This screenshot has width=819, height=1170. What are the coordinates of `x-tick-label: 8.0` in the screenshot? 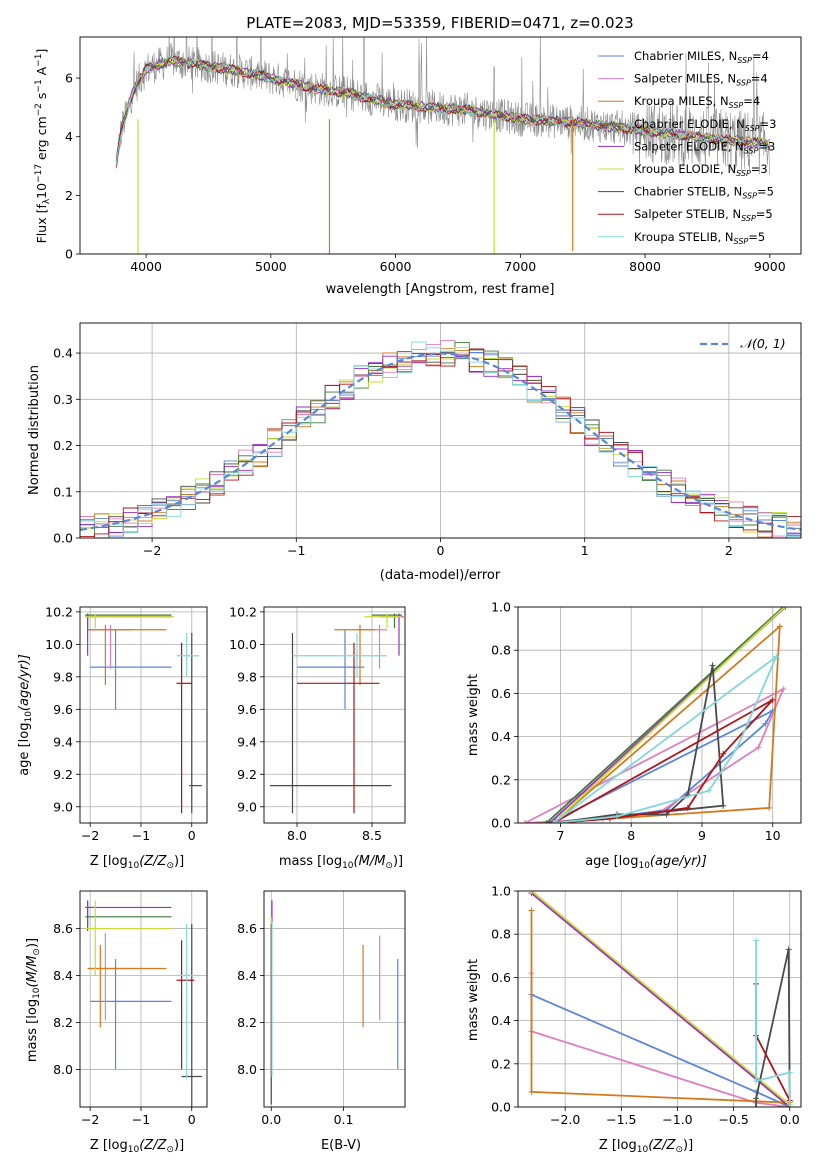 It's located at (297, 835).